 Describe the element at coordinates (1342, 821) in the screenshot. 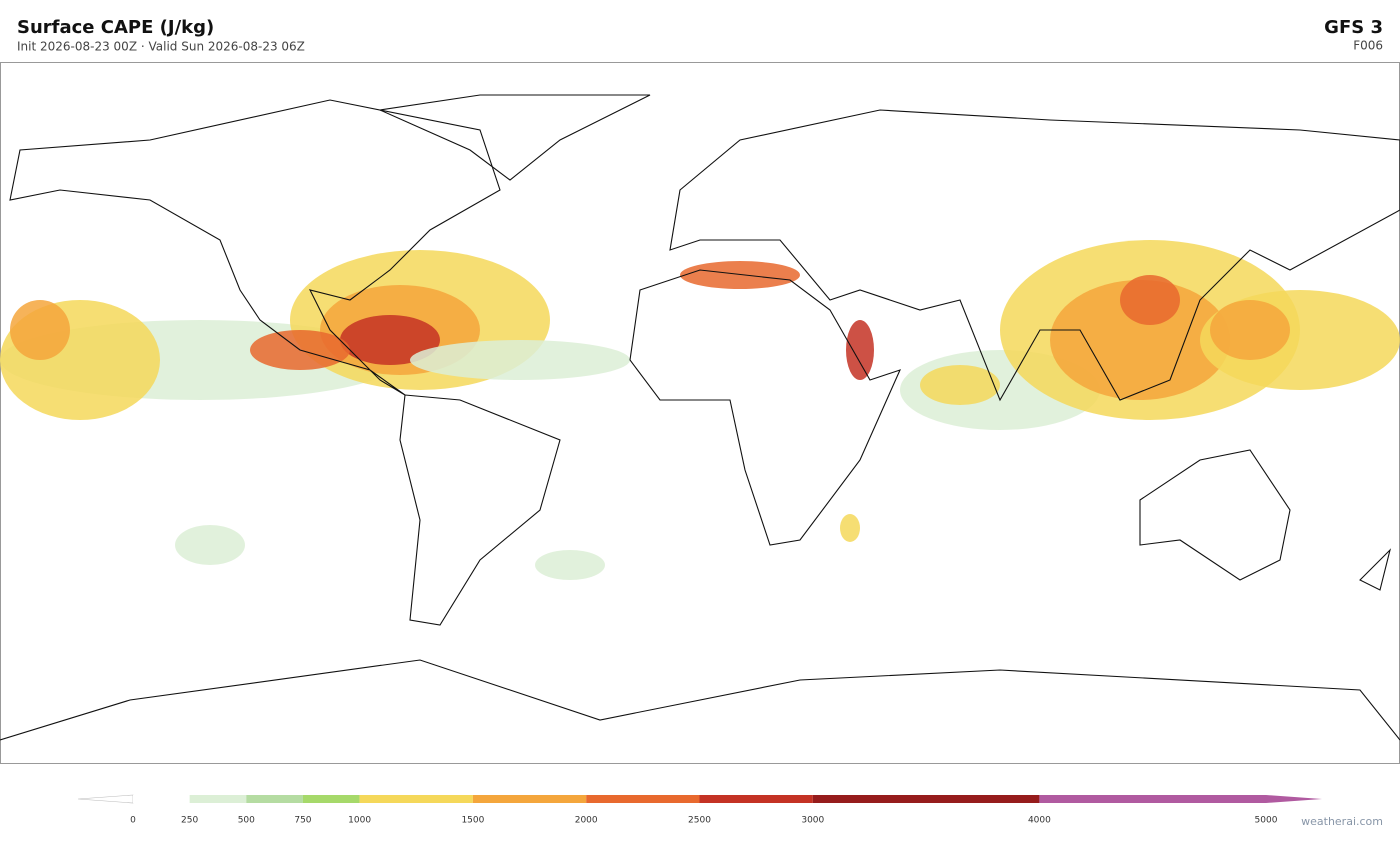

I see `credit: weatherai.com` at that location.